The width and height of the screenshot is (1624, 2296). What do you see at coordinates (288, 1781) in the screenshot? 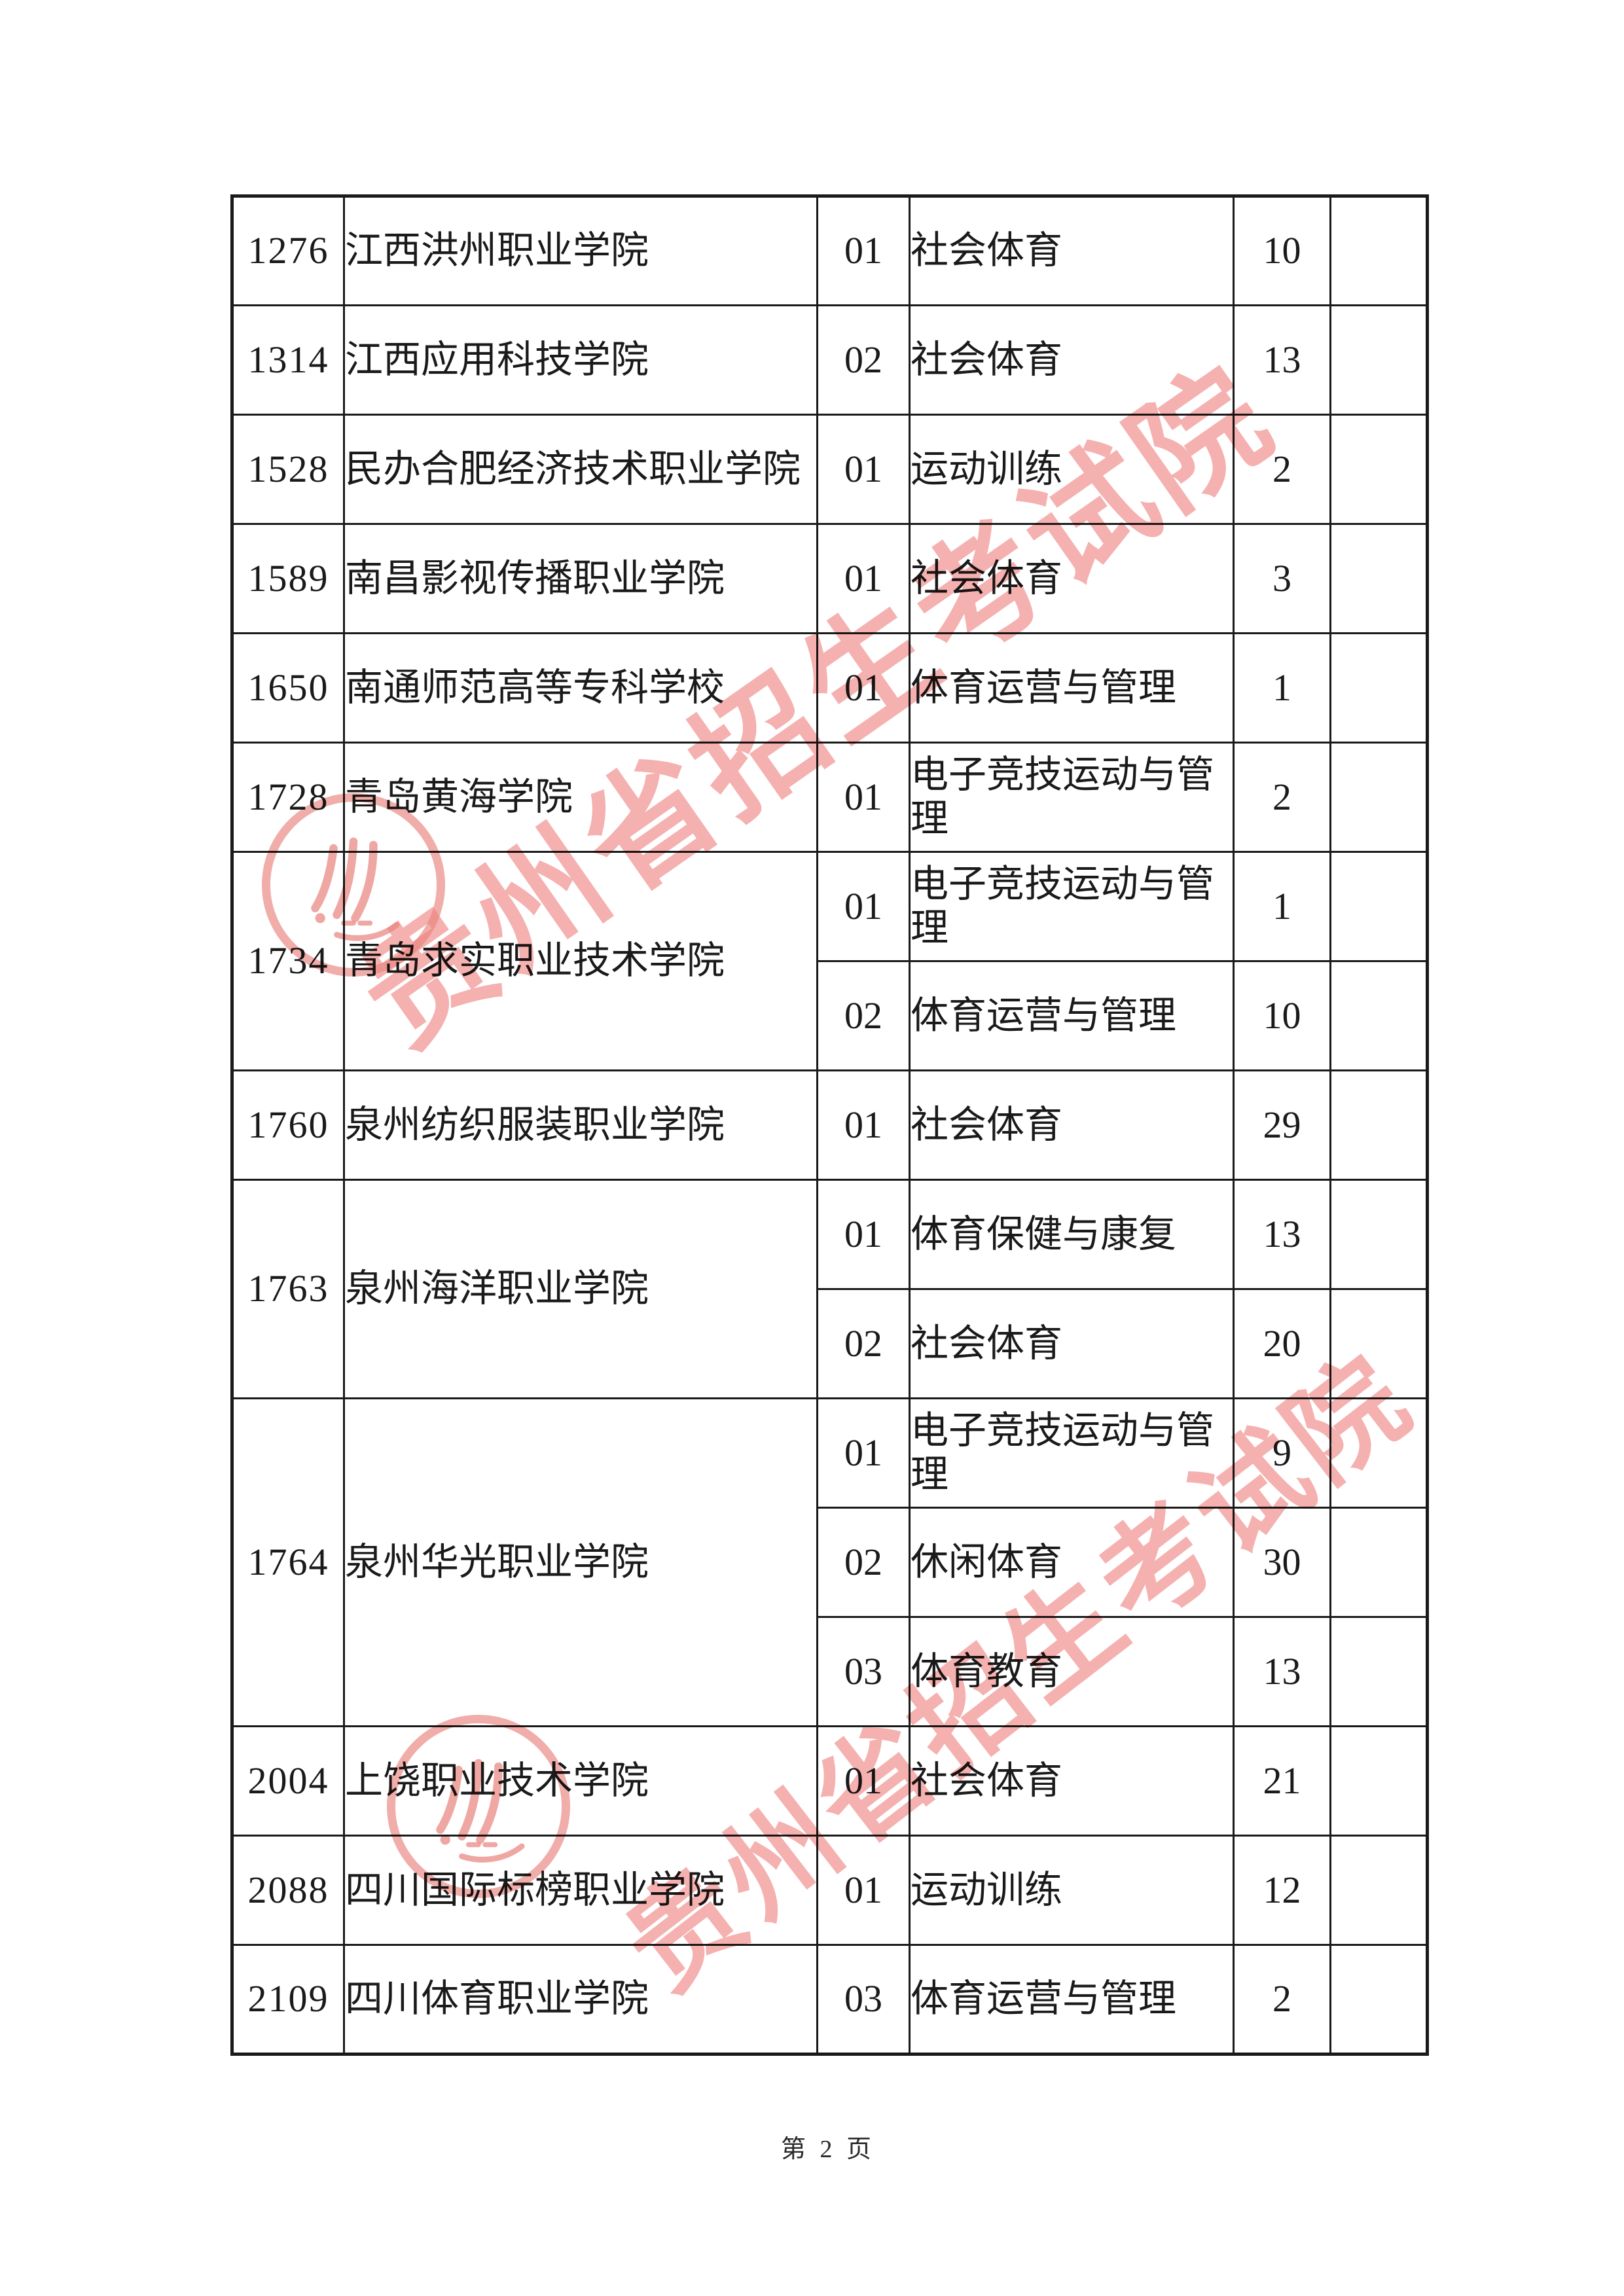
I see `college-code-cell: 2004` at bounding box center [288, 1781].